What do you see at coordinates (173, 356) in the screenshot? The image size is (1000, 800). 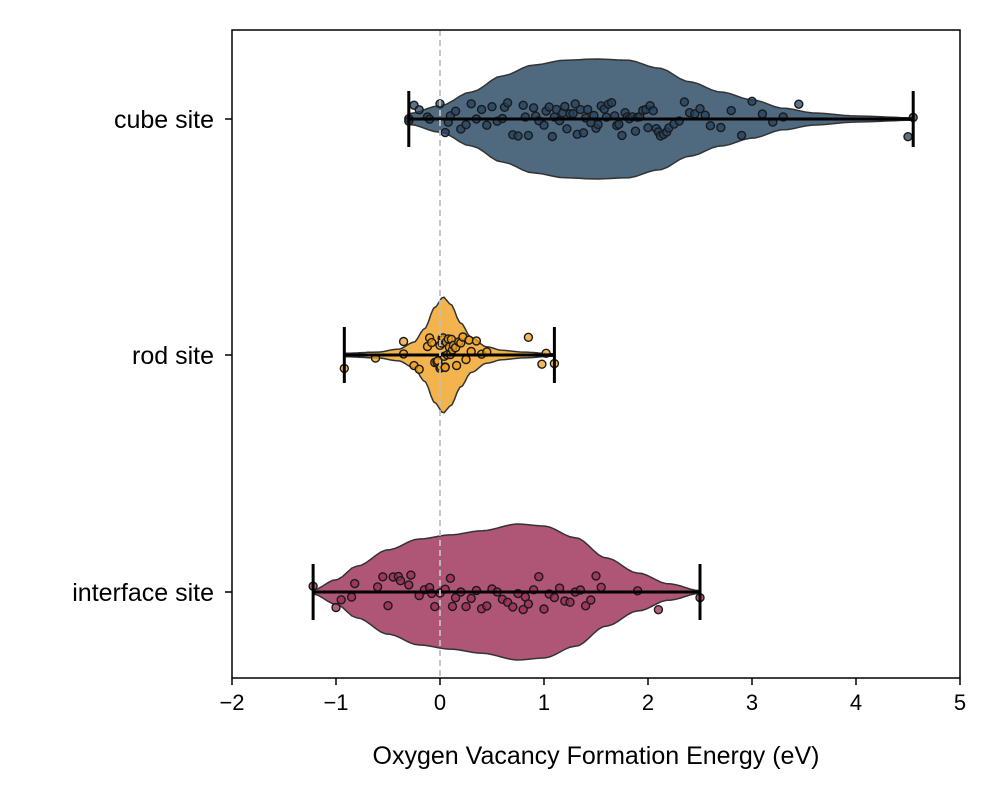 I see `y-category-label: rod site` at bounding box center [173, 356].